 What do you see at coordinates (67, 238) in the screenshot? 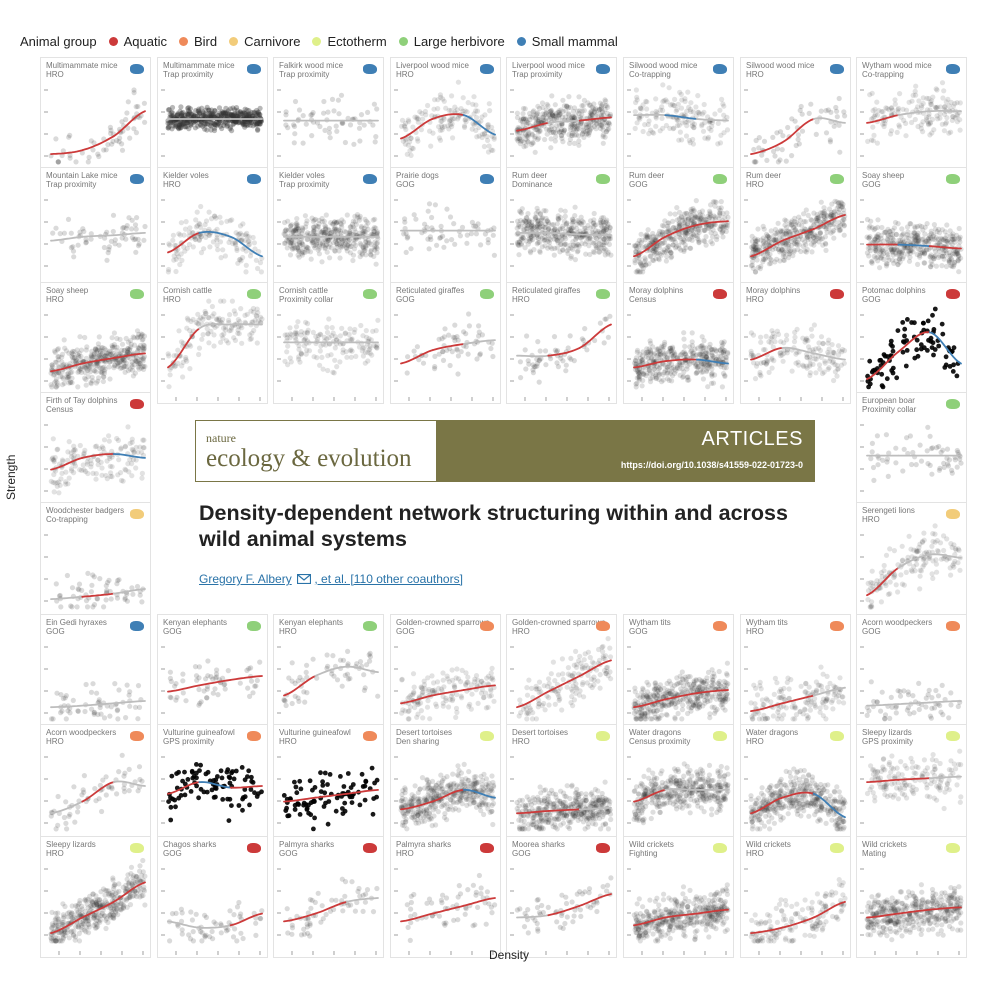
I see `fit-line-gray` at bounding box center [67, 238].